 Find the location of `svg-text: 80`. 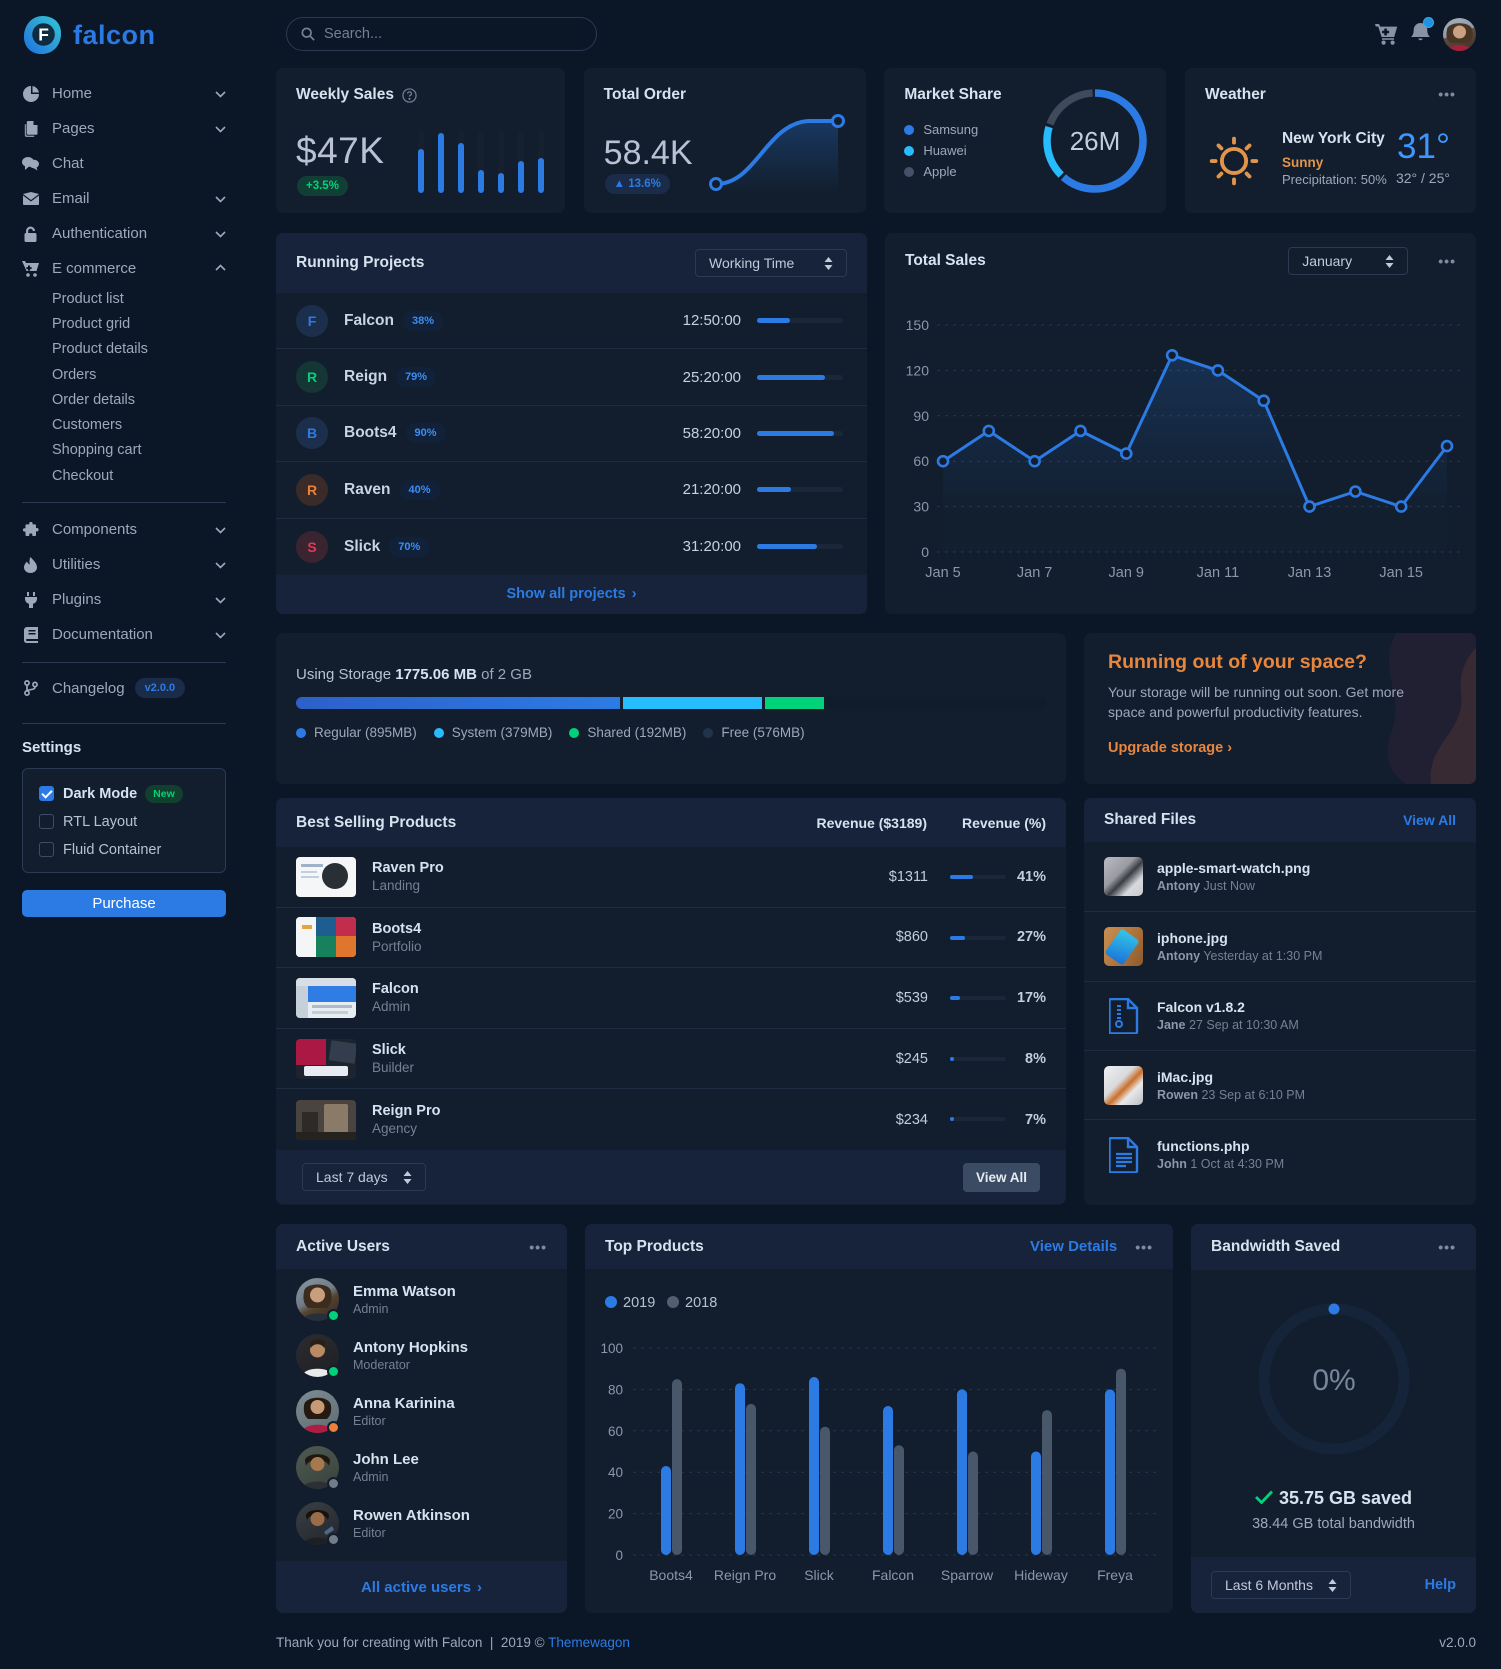

svg-text: 80 is located at coordinates (615, 1389).